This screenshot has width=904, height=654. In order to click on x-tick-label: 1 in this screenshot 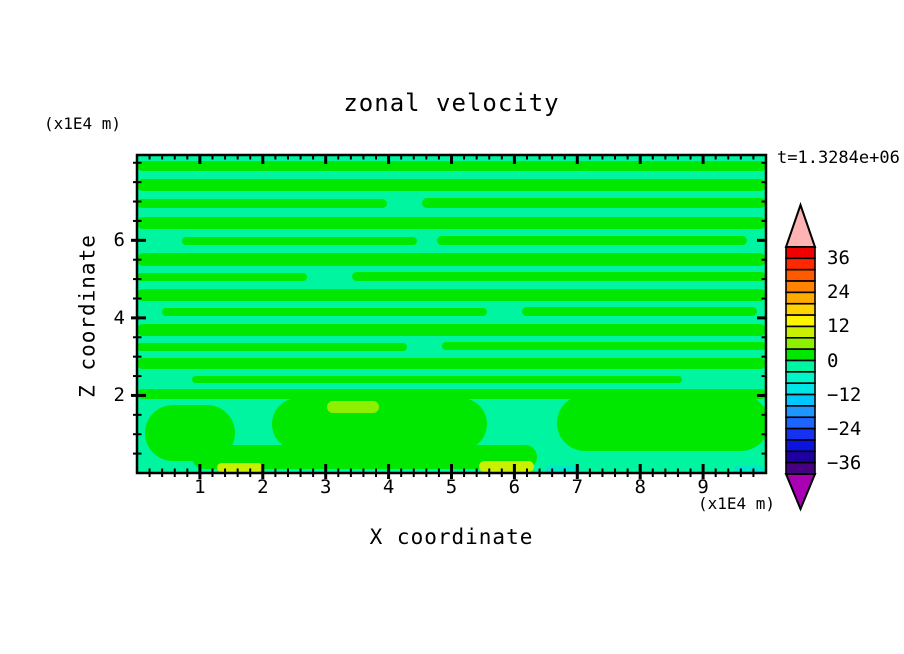, I will do `click(200, 487)`.